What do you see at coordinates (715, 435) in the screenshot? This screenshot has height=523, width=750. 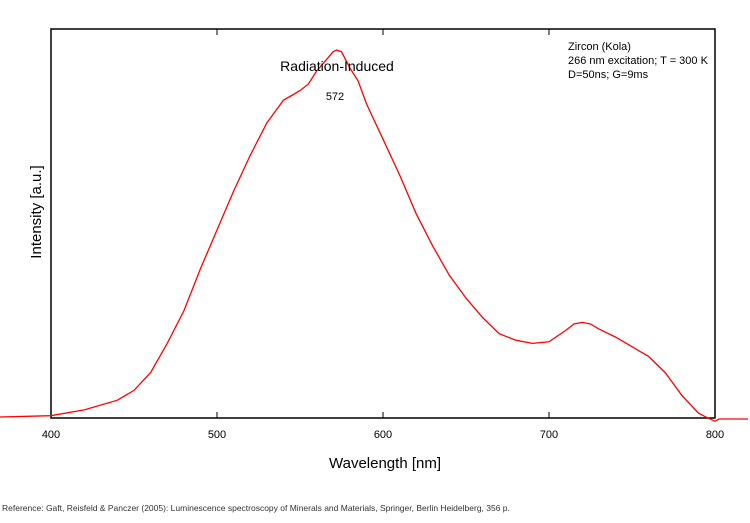 I see `x-tick-label: 800` at bounding box center [715, 435].